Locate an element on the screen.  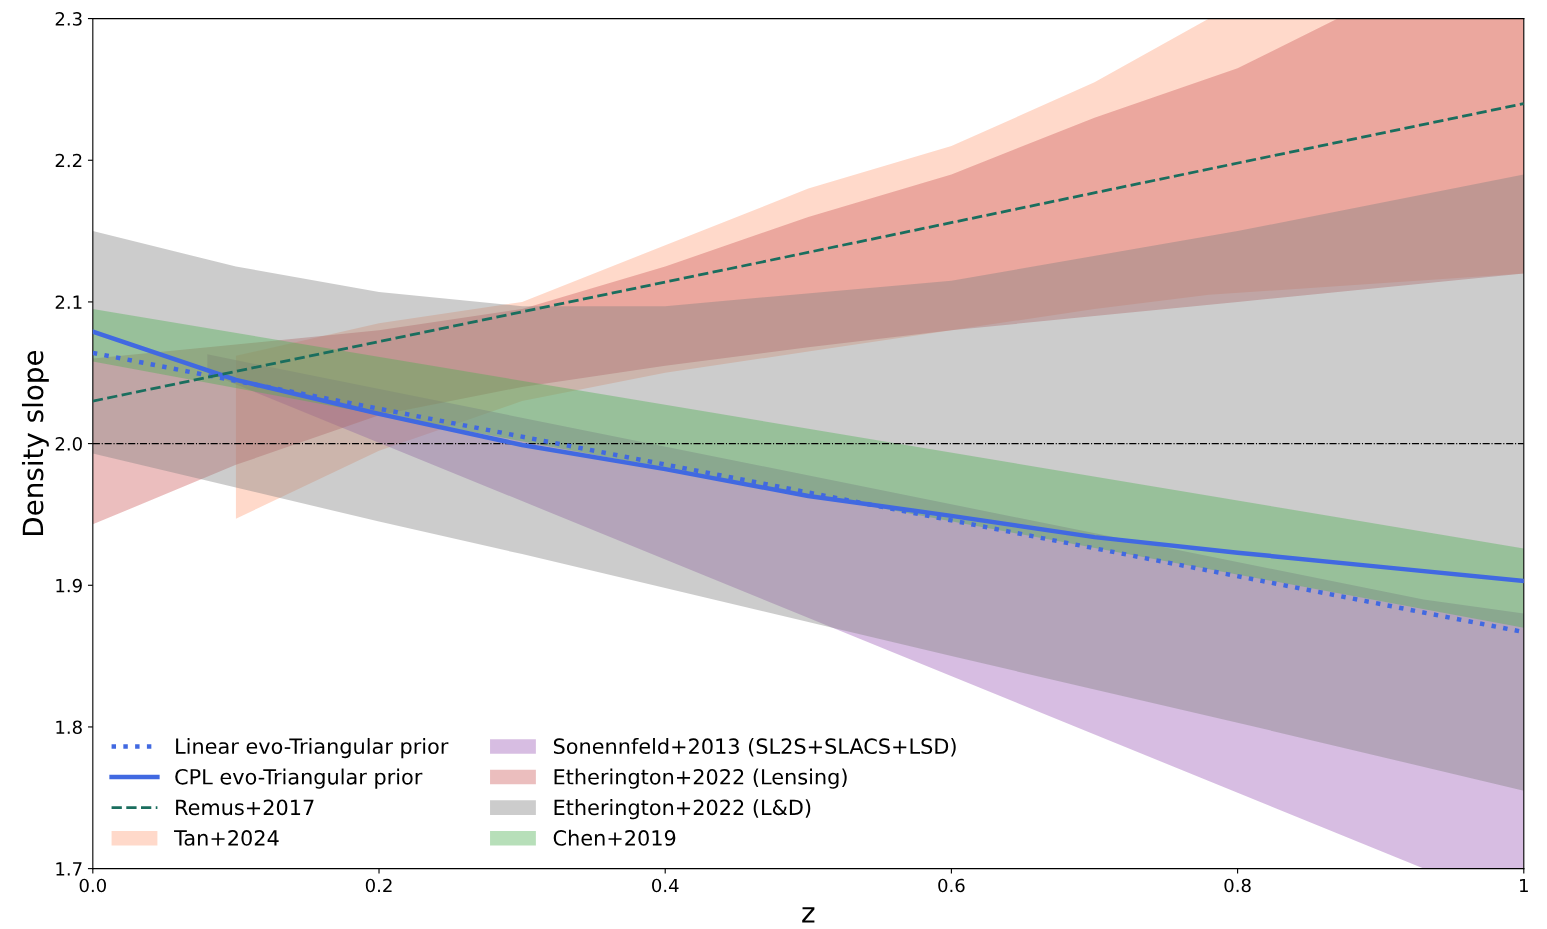
y-tick-label: 1.8 is located at coordinates (69, 727).